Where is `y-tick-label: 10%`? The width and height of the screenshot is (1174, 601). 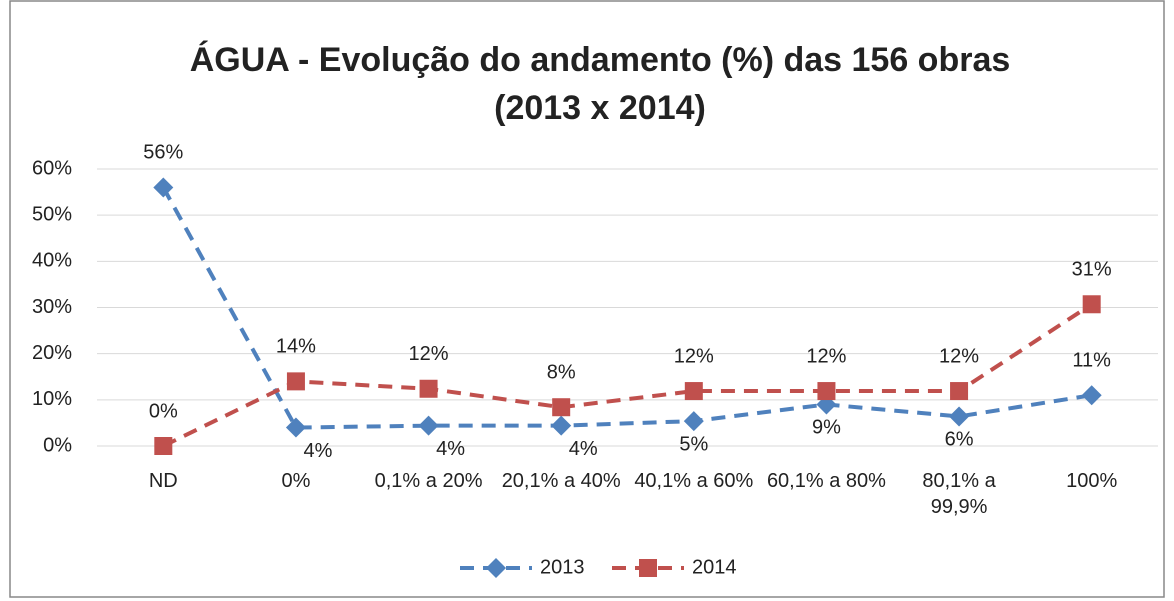 y-tick-label: 10% is located at coordinates (52, 399).